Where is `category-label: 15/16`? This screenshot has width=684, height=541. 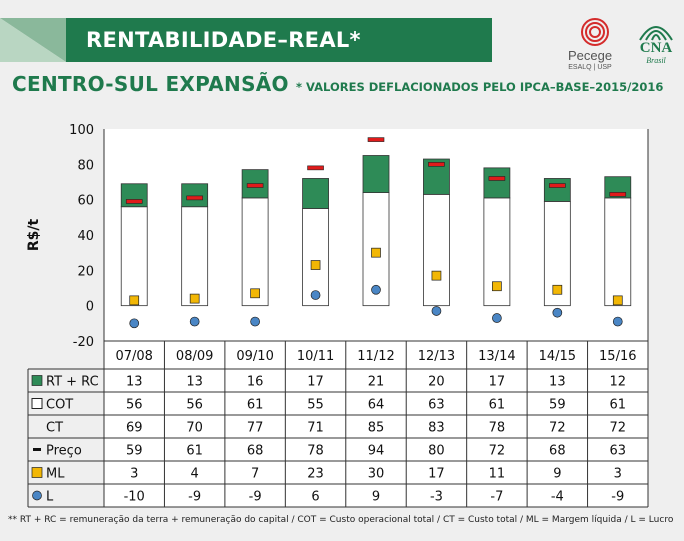 category-label: 15/16 is located at coordinates (617, 356).